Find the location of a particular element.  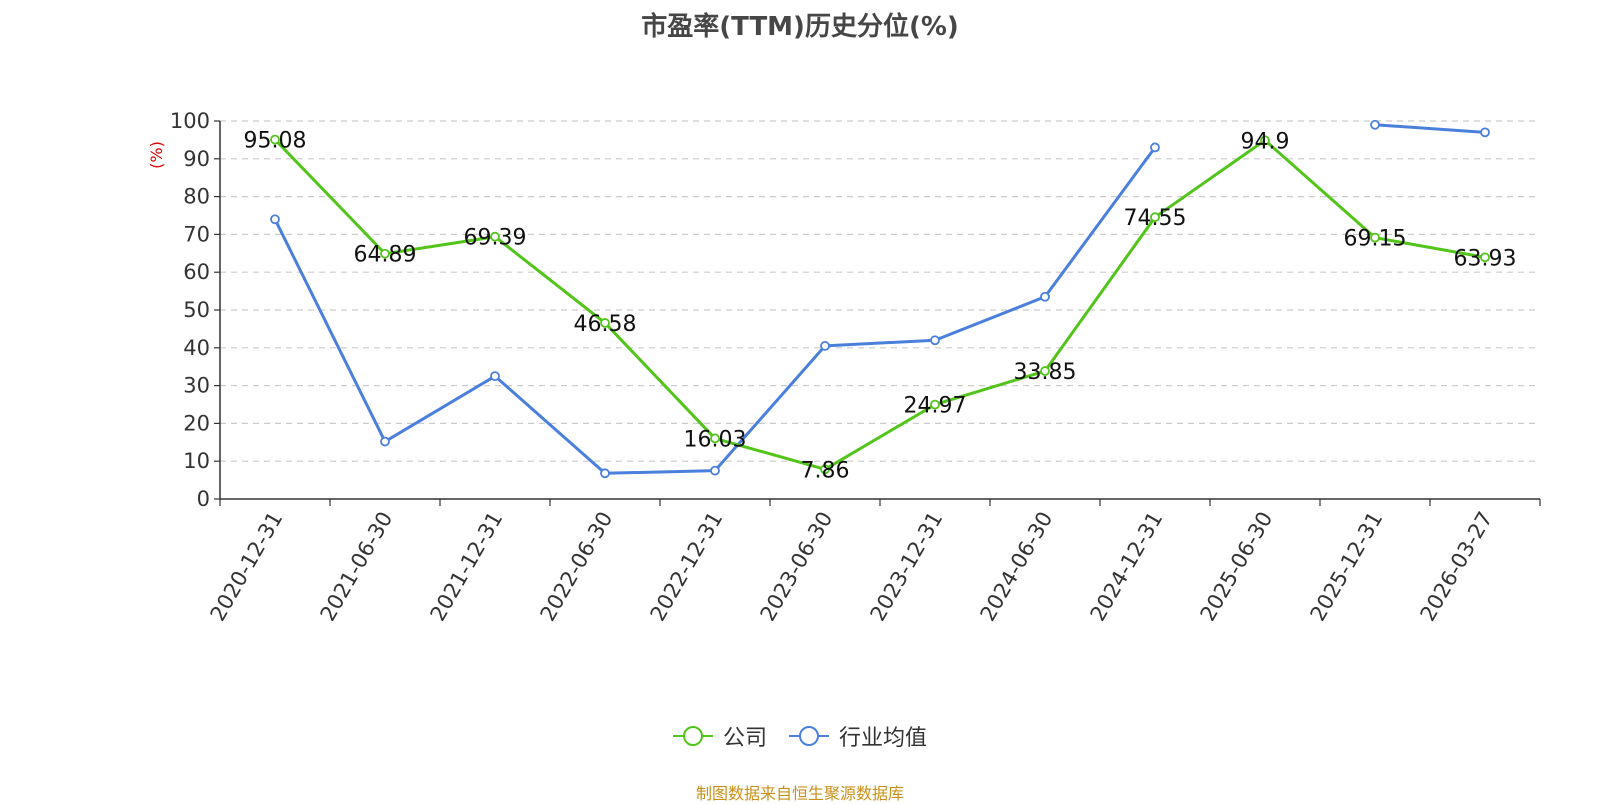

y-tick-label: 100 is located at coordinates (190, 121).